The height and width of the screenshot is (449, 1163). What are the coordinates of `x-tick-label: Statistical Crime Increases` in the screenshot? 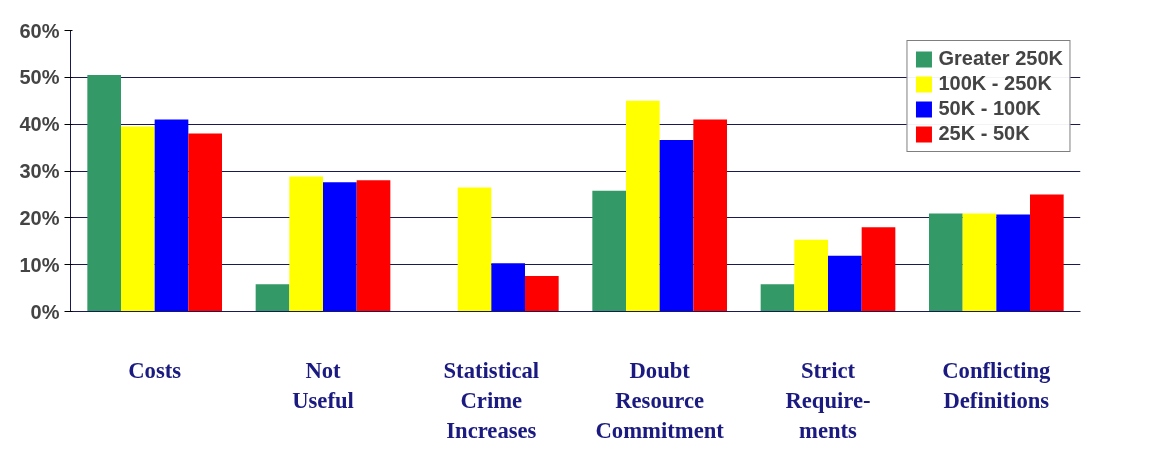 It's located at (491, 400).